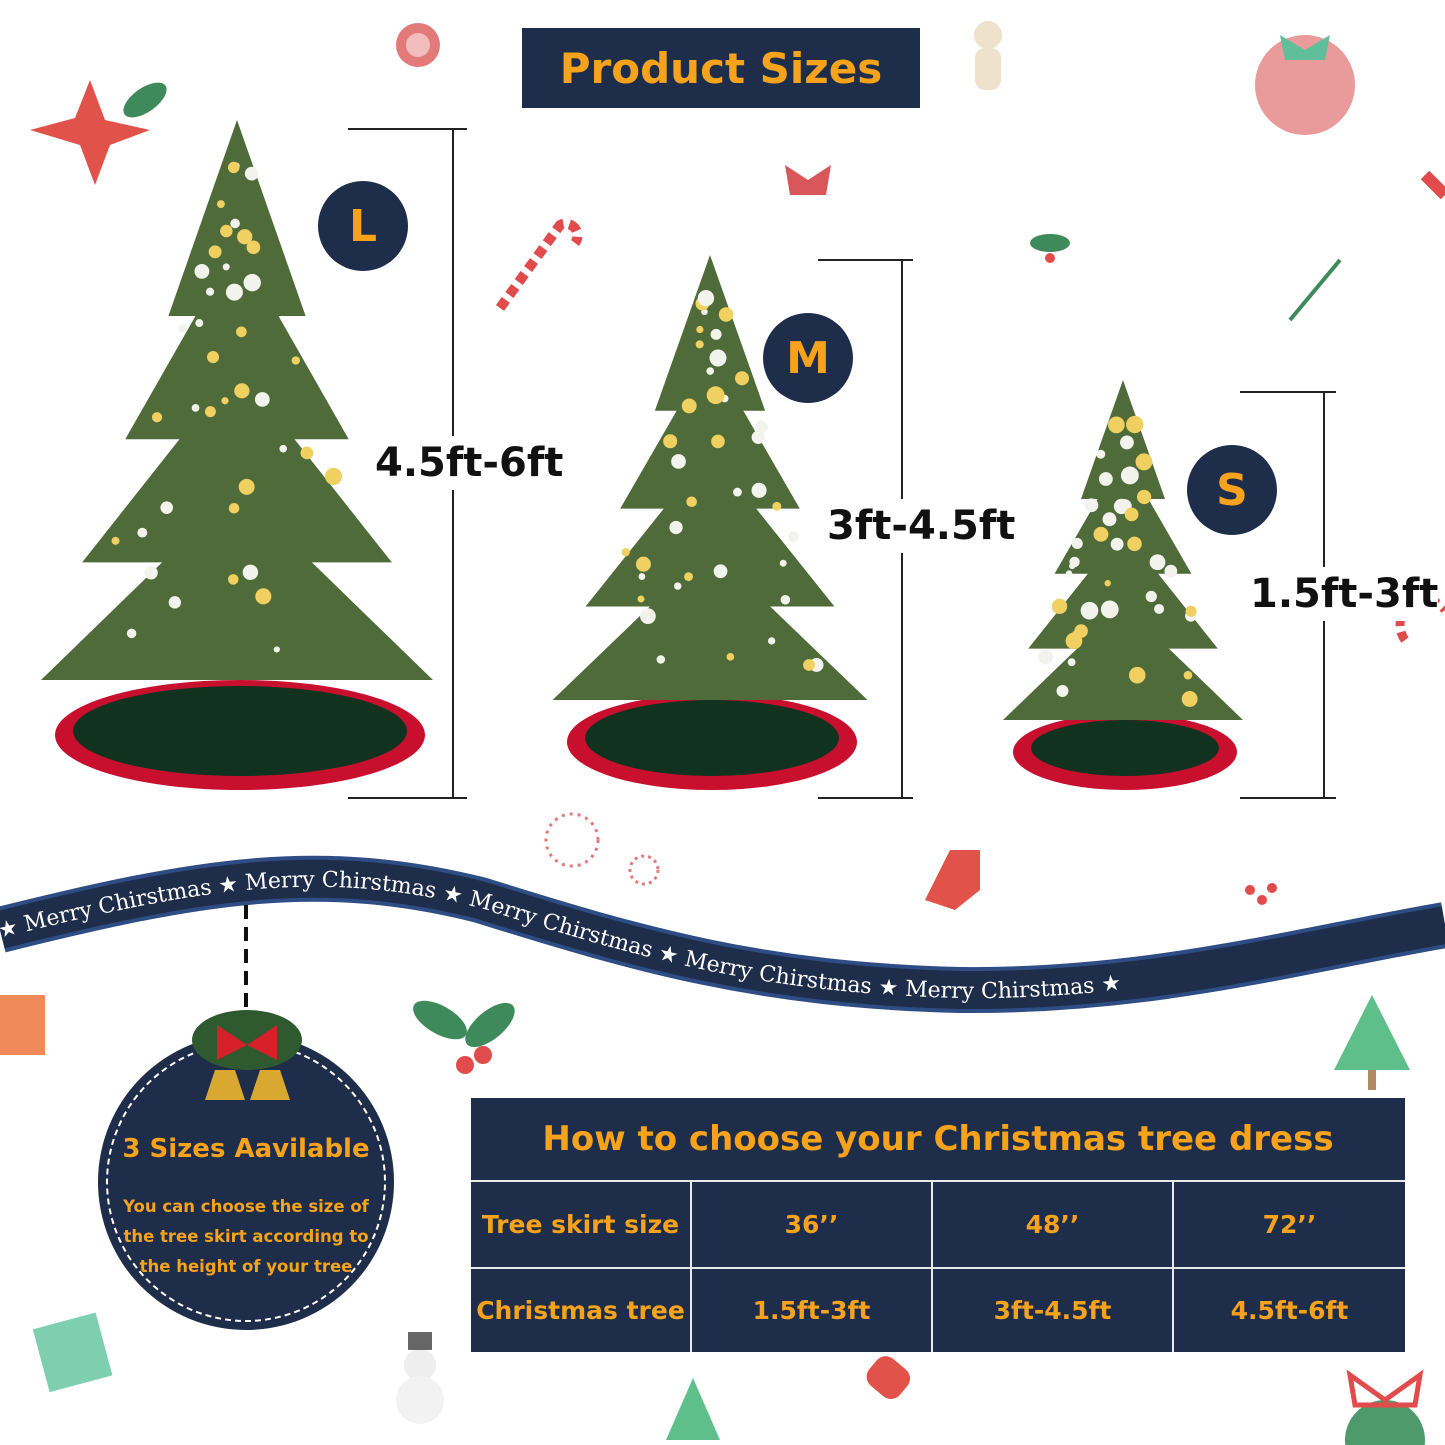 The height and width of the screenshot is (1445, 1445). Describe the element at coordinates (246, 1149) in the screenshot. I see `info-heading: 3 Sizes Aavilable` at that location.